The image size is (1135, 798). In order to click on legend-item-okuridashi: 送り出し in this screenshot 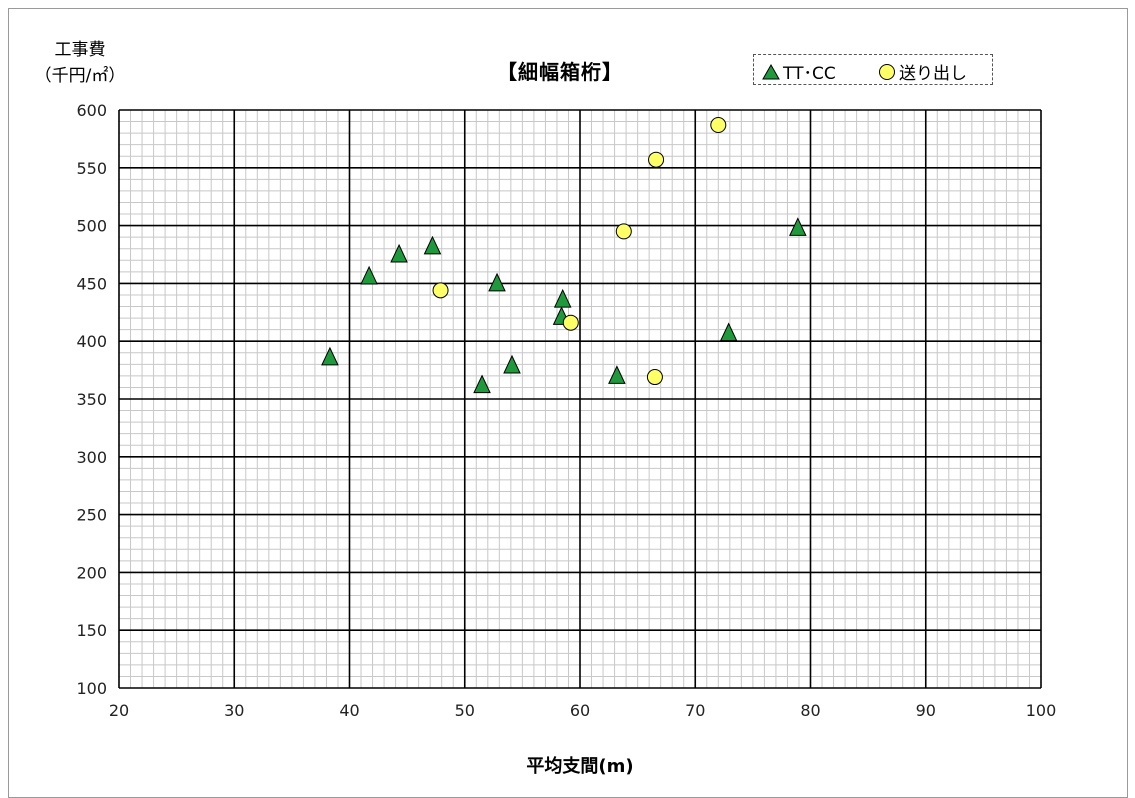, I will do `click(922, 71)`.